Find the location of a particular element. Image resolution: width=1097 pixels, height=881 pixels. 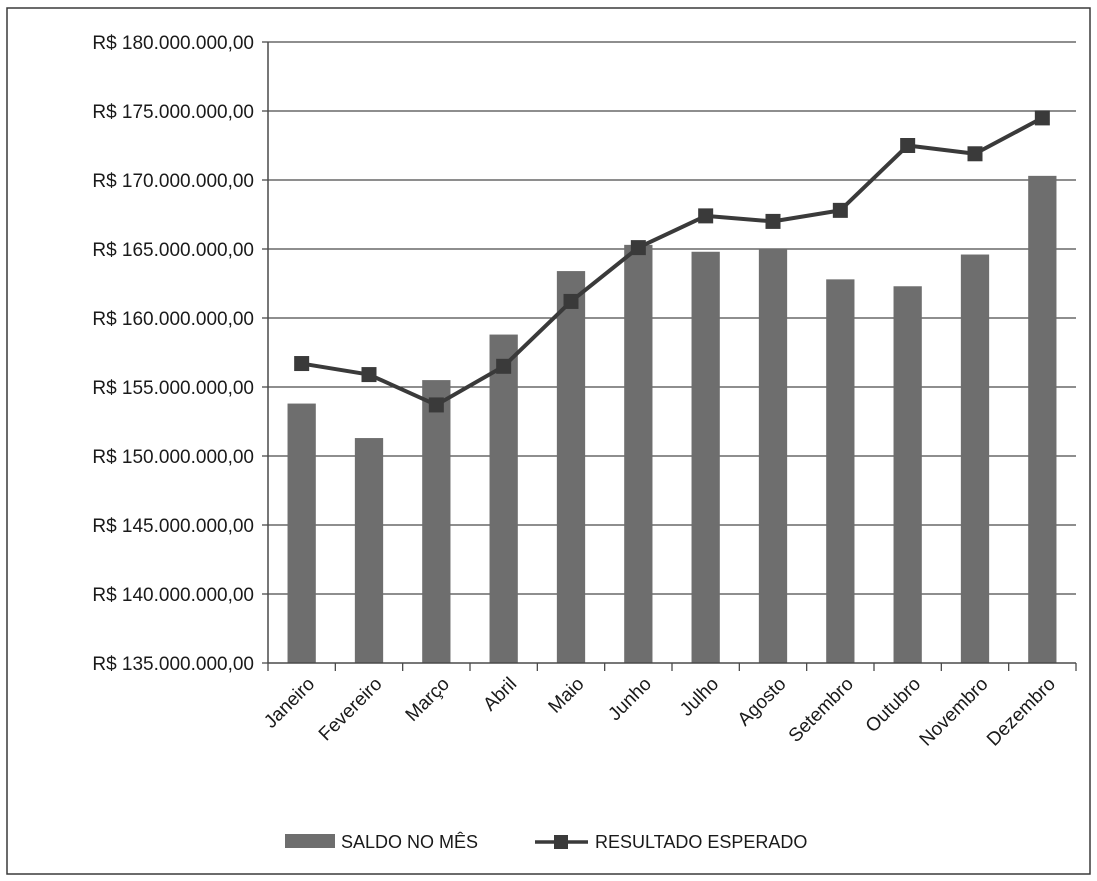

bar-maio is located at coordinates (571, 467).